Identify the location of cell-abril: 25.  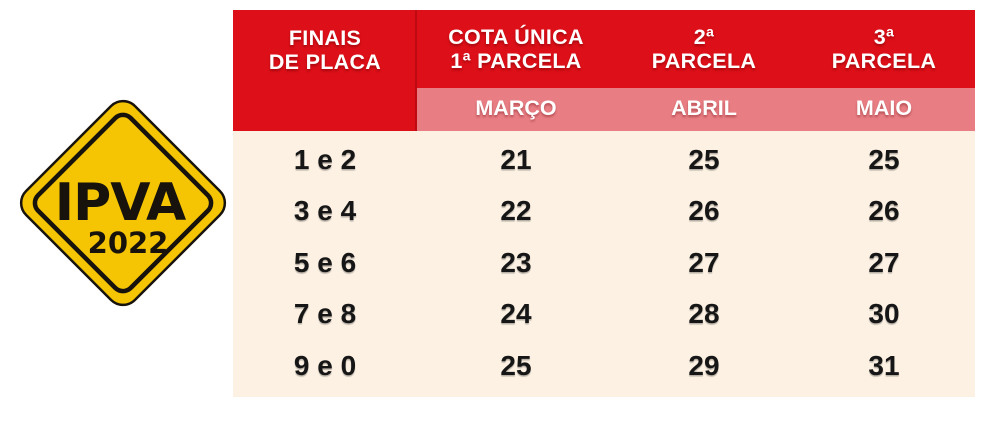
(704, 159).